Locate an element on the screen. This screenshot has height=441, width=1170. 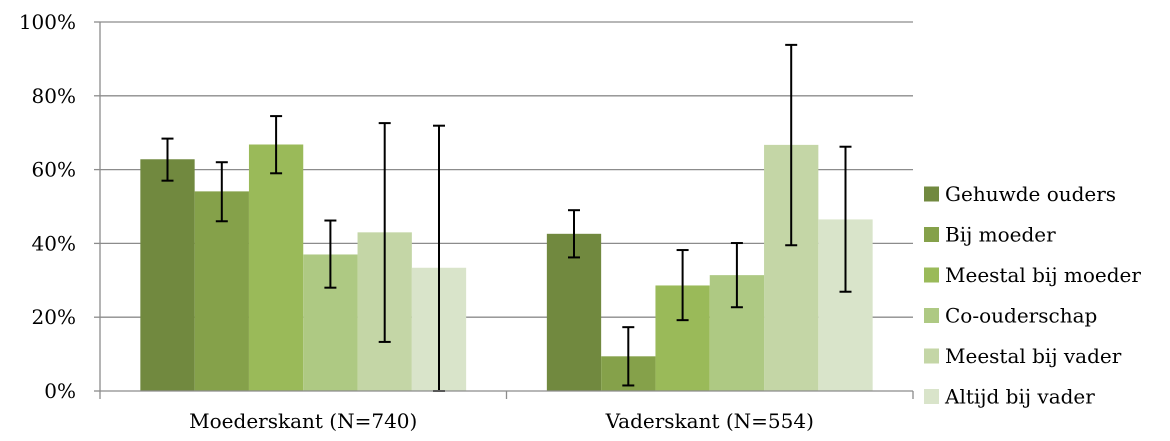
legend-label: Meestal bij vader is located at coordinates (1033, 356).